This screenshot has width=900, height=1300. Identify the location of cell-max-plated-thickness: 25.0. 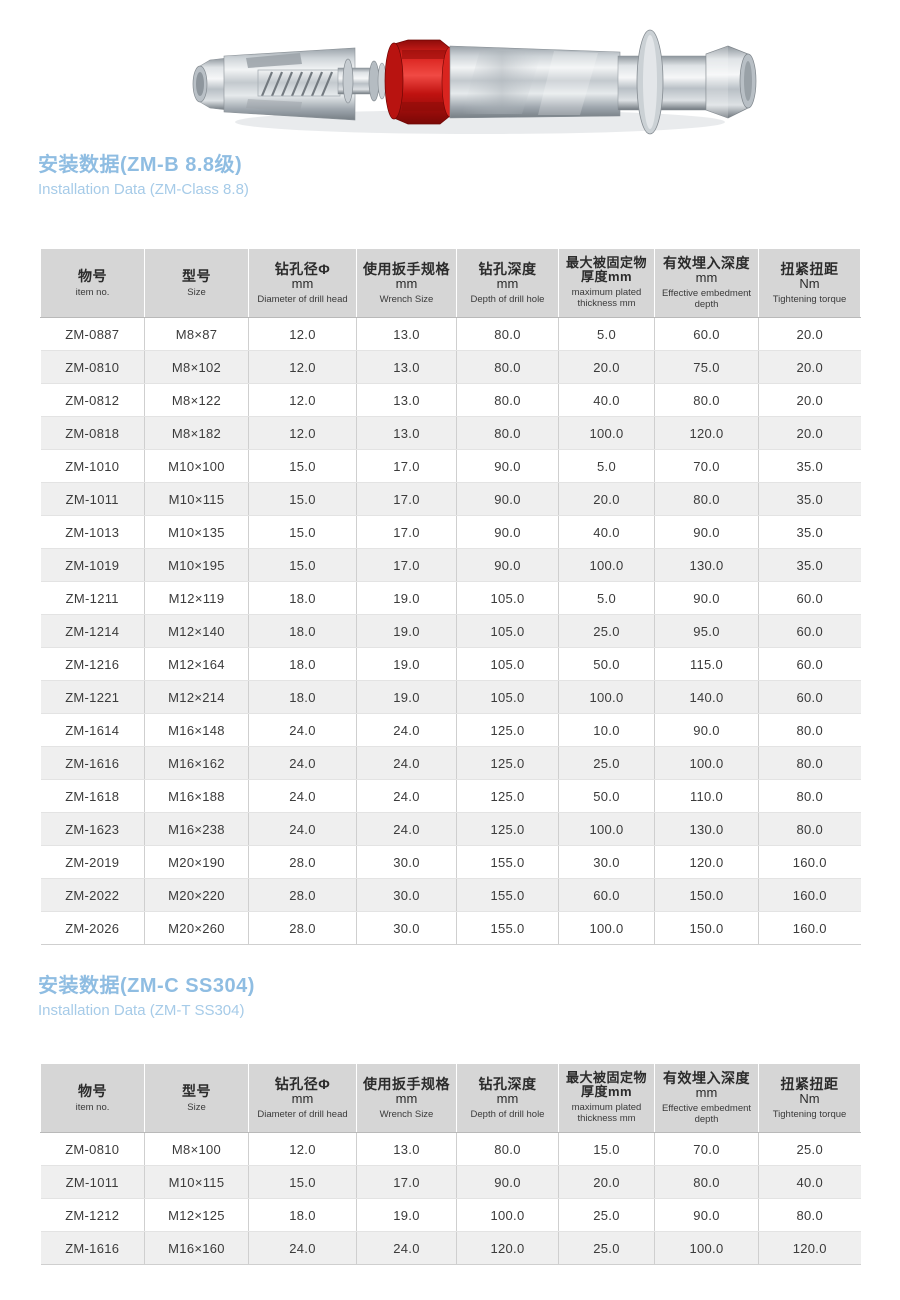
(606, 763).